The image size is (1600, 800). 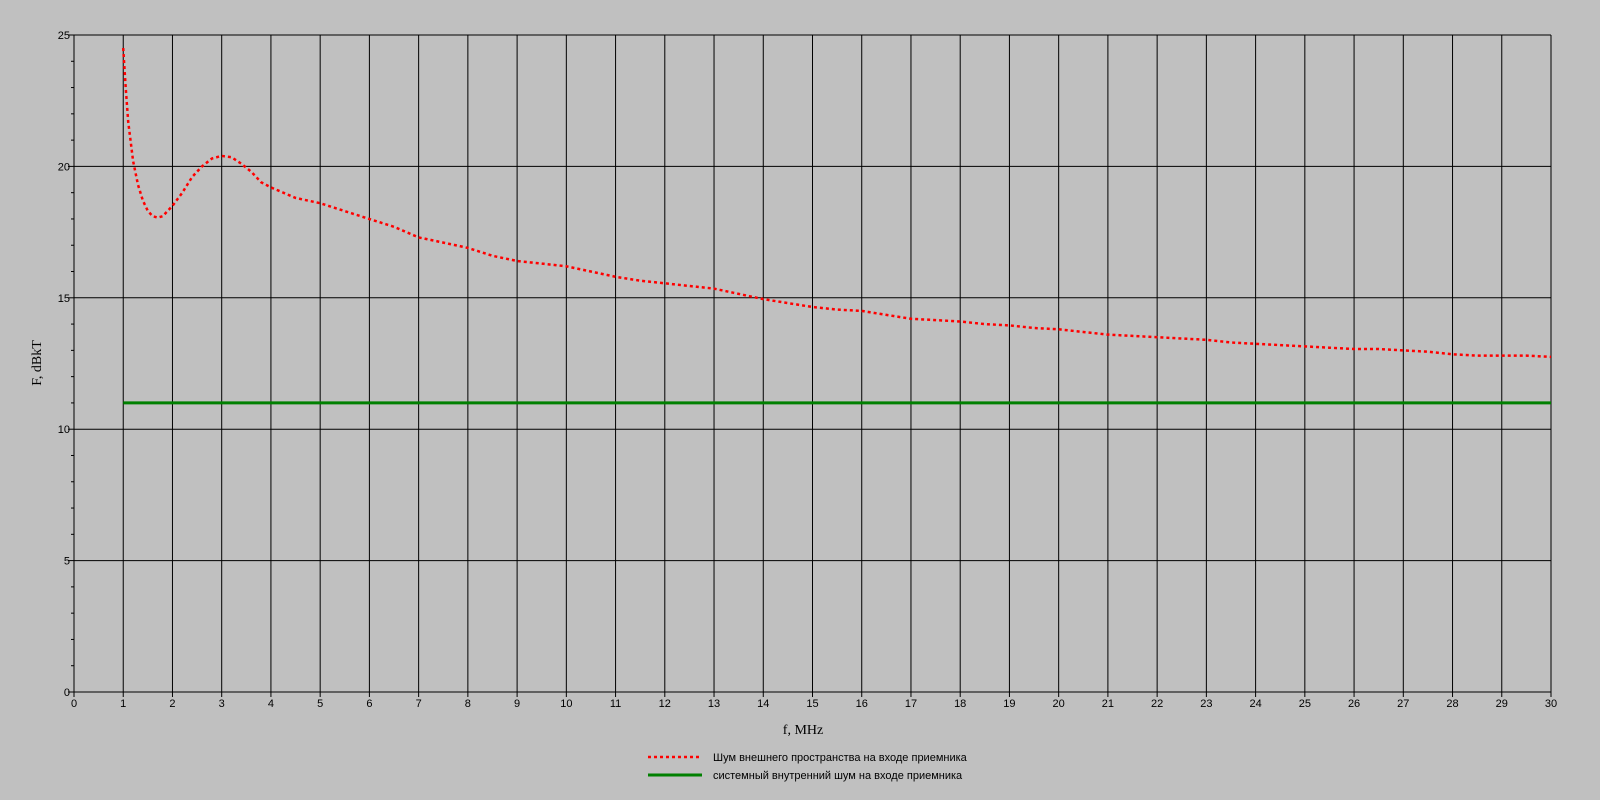 What do you see at coordinates (1551, 704) in the screenshot?
I see `x-tick-label: 30` at bounding box center [1551, 704].